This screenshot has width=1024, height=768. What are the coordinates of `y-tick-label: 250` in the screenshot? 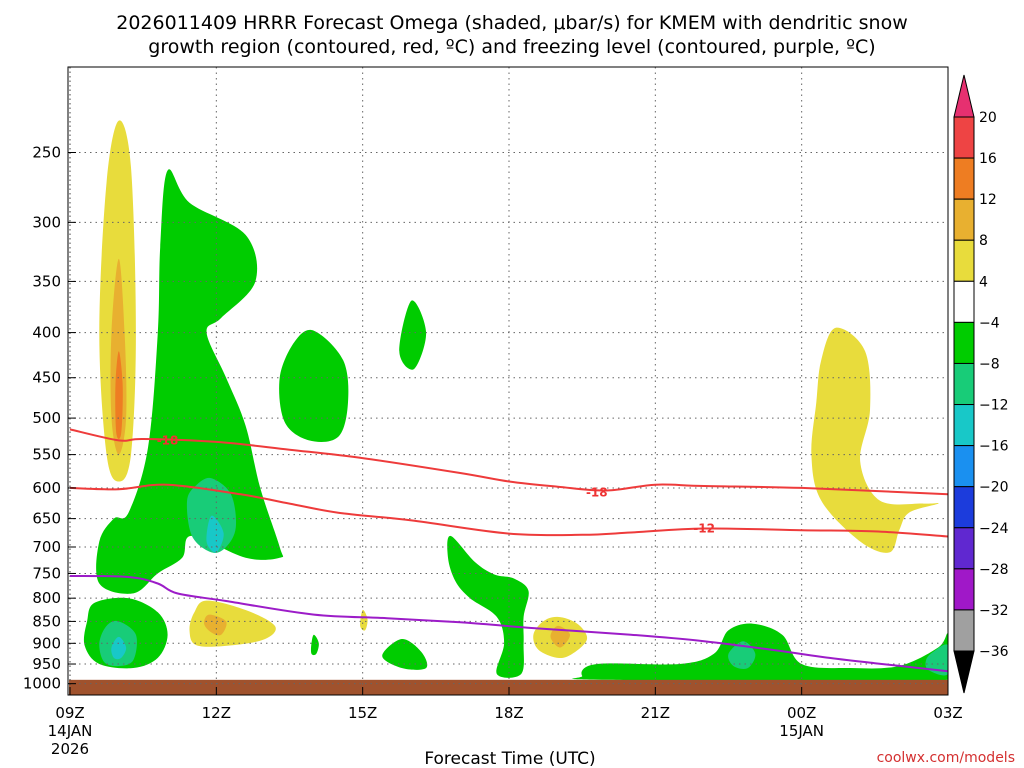 It's located at (46, 152).